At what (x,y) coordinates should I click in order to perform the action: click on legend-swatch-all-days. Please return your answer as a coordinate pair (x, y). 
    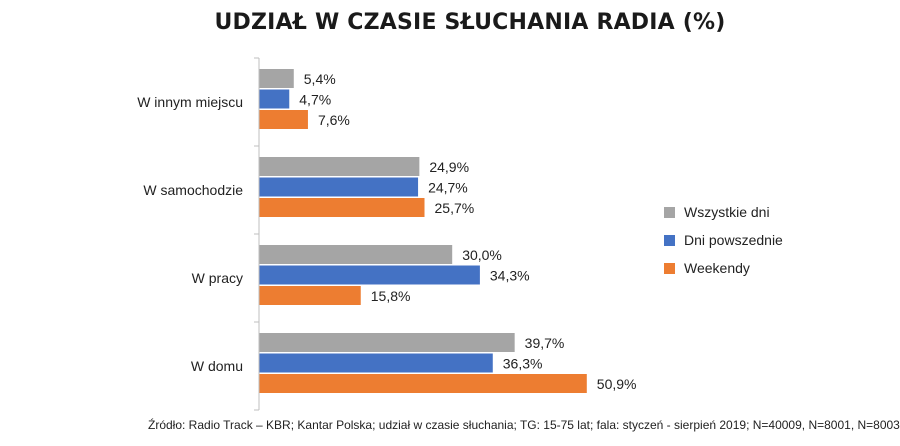
    Looking at the image, I should click on (669, 212).